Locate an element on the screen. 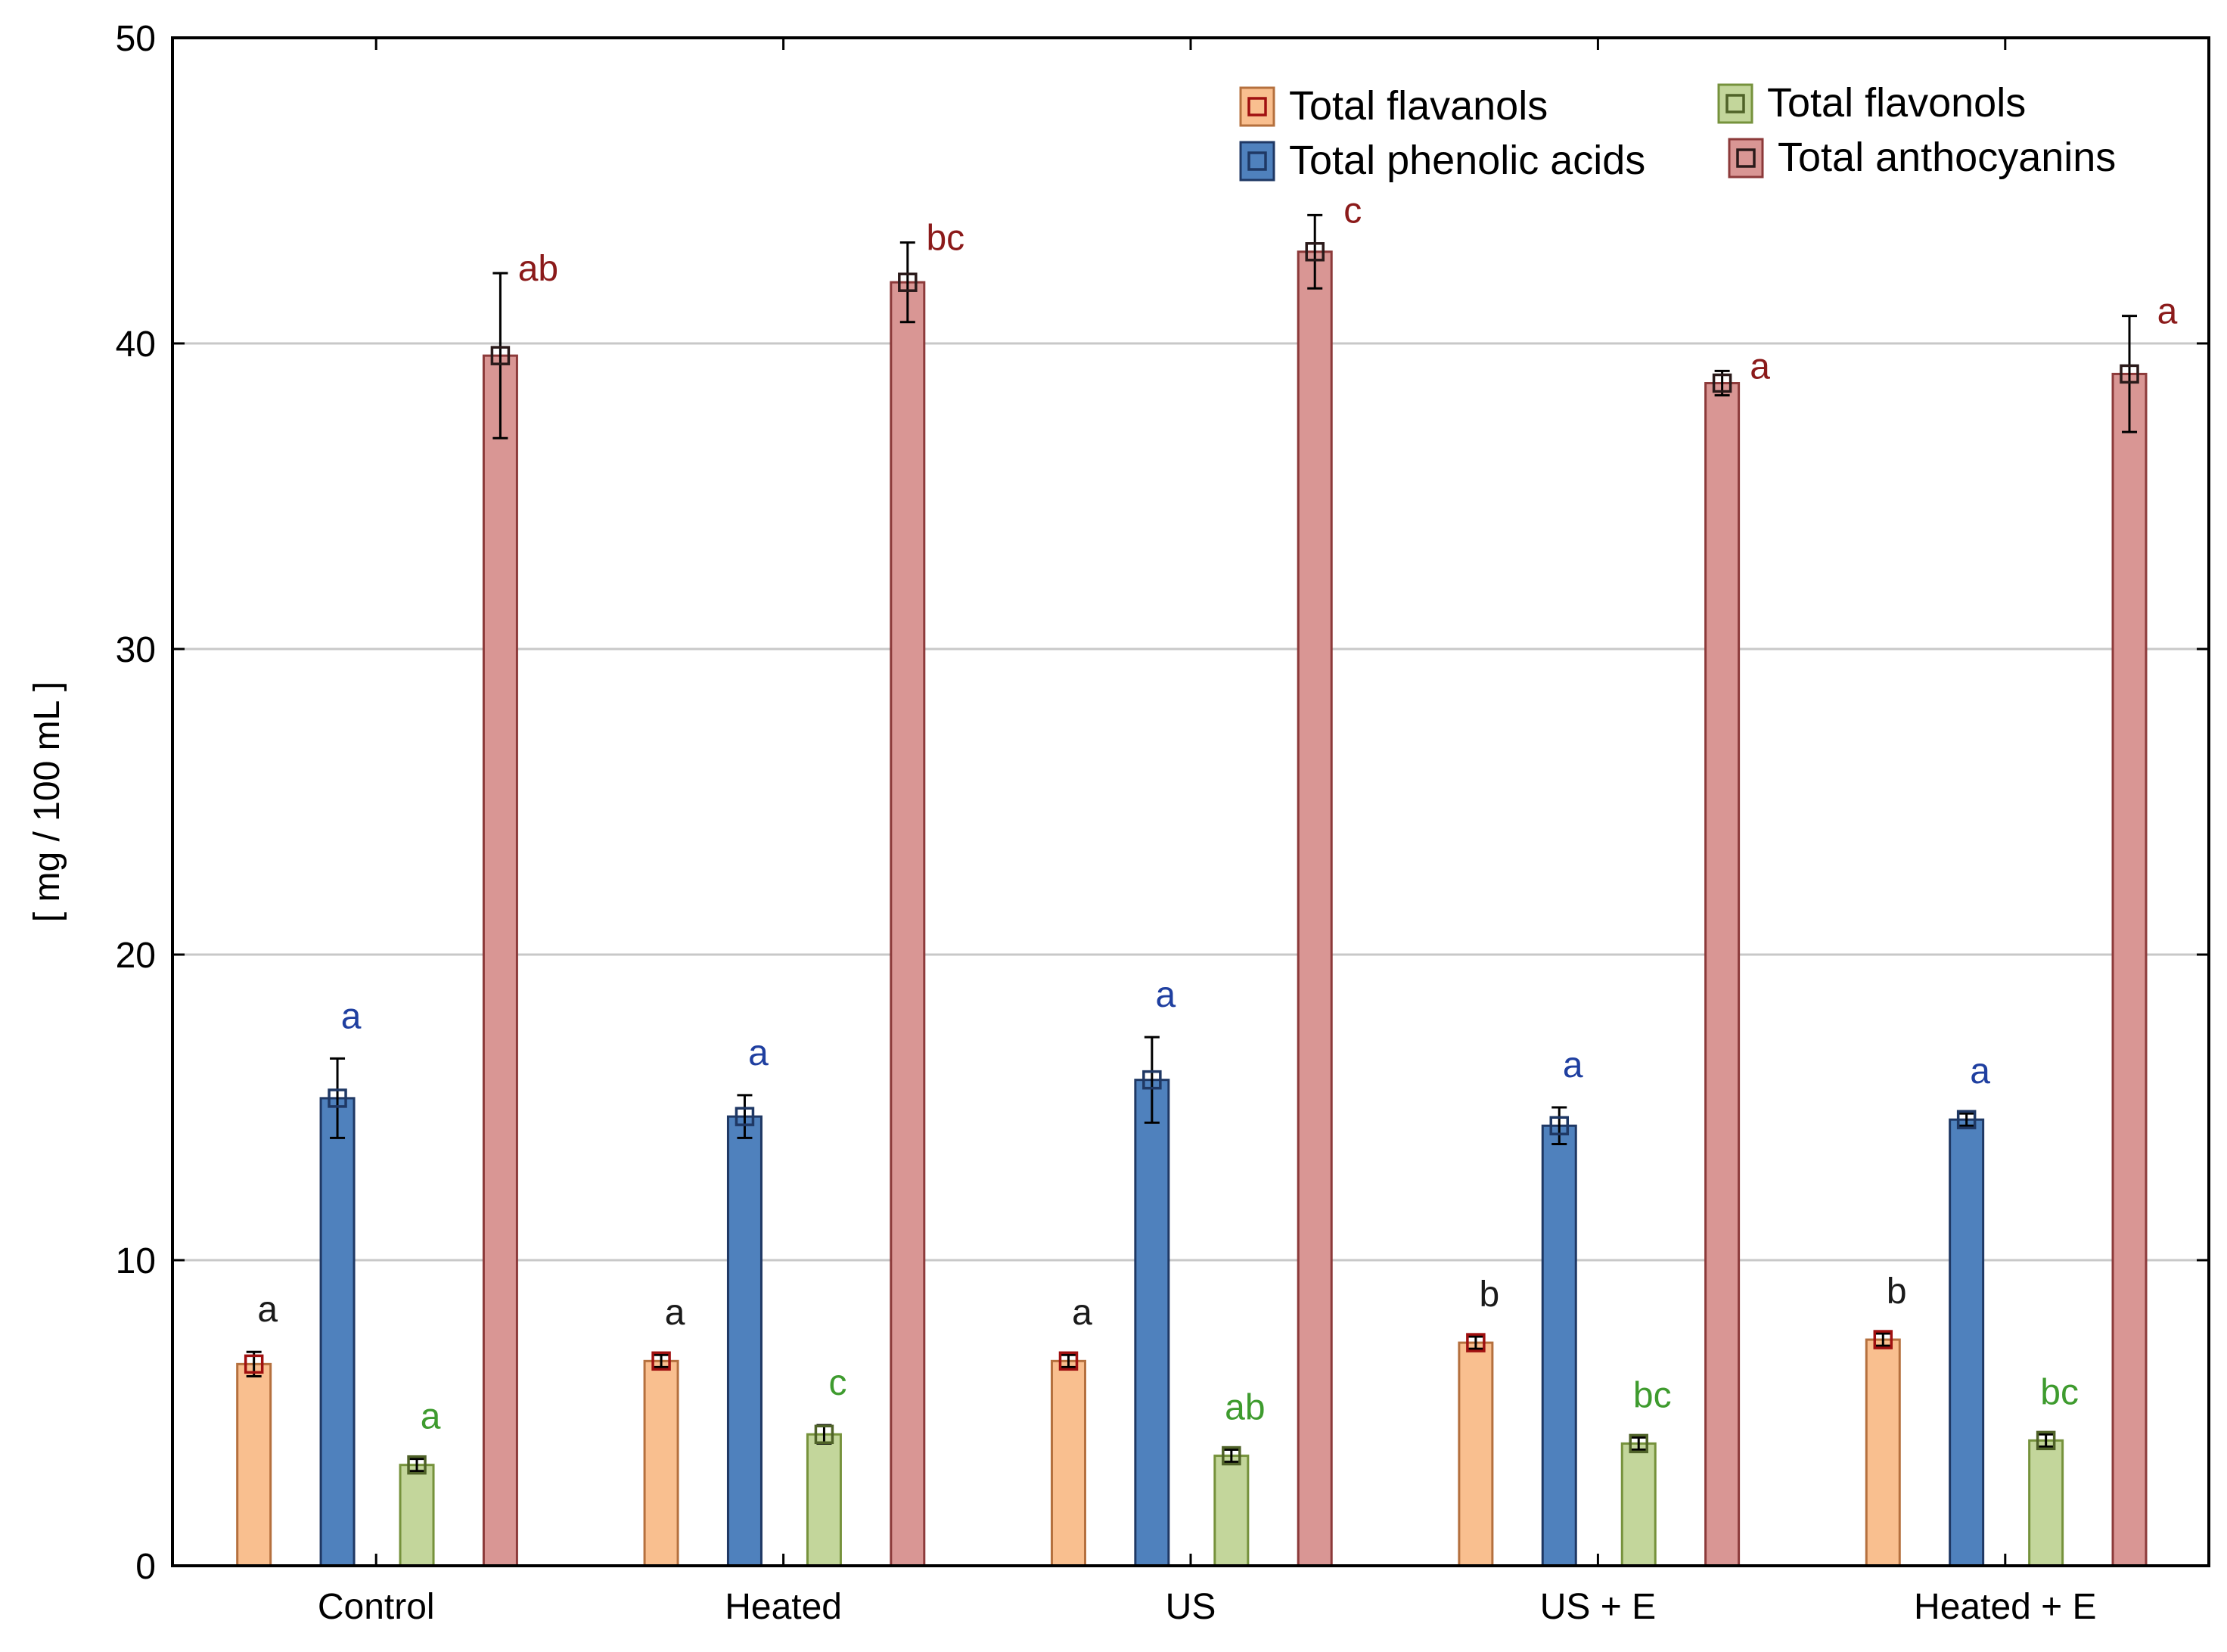 Image resolution: width=2227 pixels, height=1652 pixels. y-tick-label: 20 is located at coordinates (136, 956).